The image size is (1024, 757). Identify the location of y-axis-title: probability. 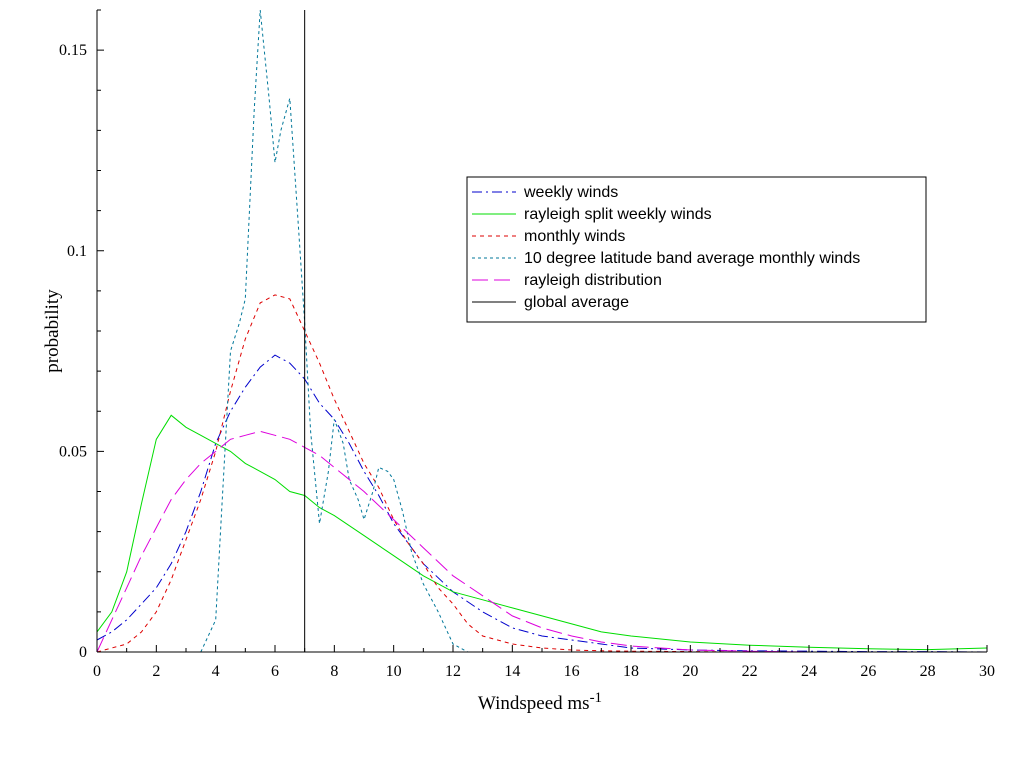
(52, 331).